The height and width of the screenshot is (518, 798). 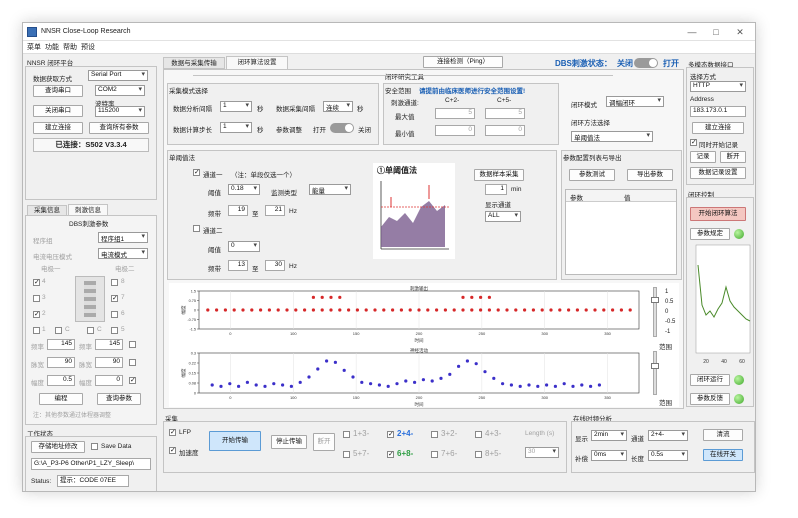 I want to click on contact-6-checkbox, so click(x=114, y=314).